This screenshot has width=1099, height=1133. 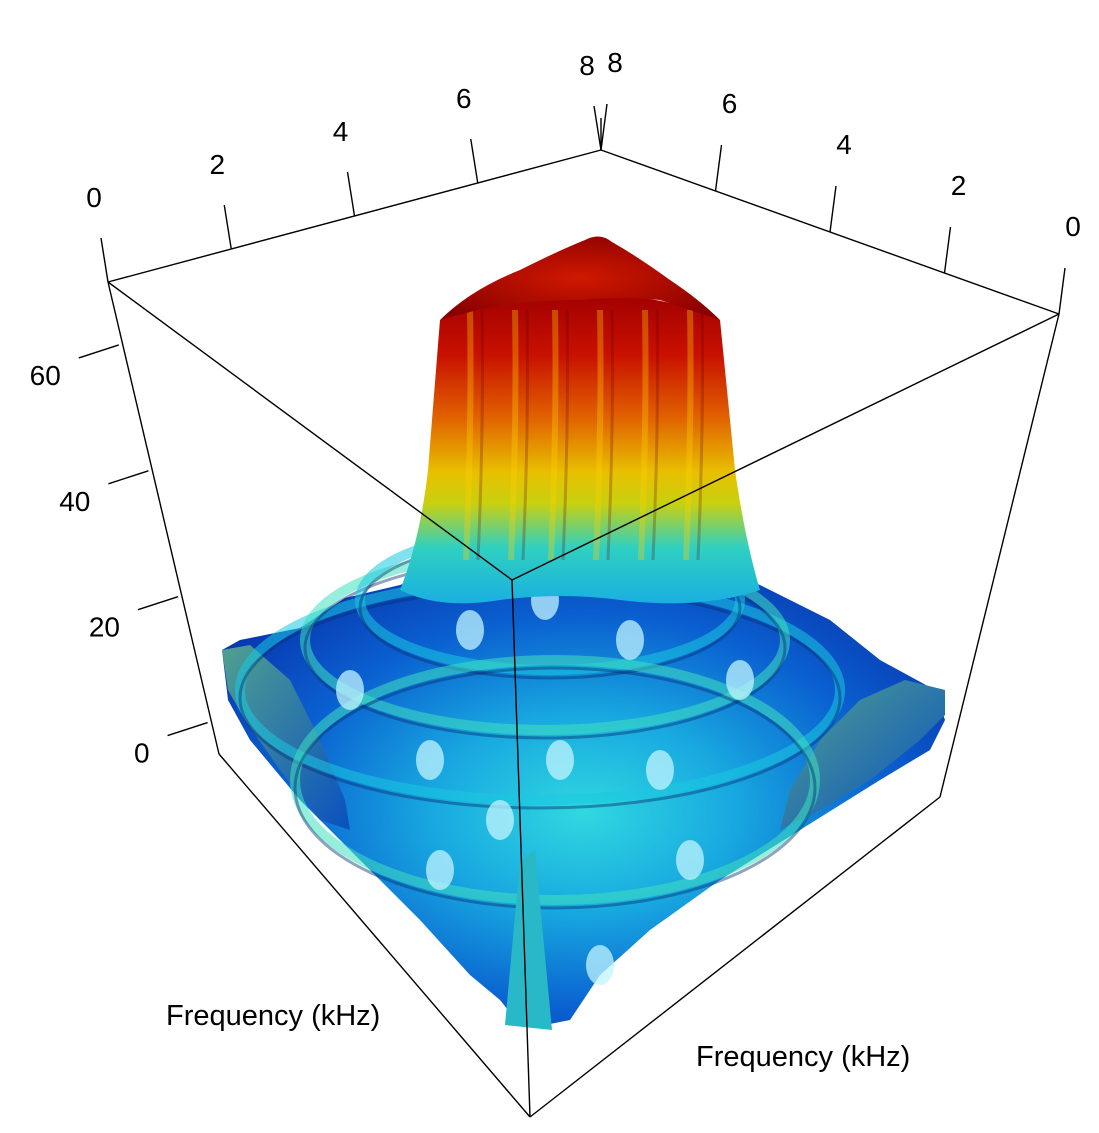 I want to click on x-tick-label: 8, so click(x=587, y=65).